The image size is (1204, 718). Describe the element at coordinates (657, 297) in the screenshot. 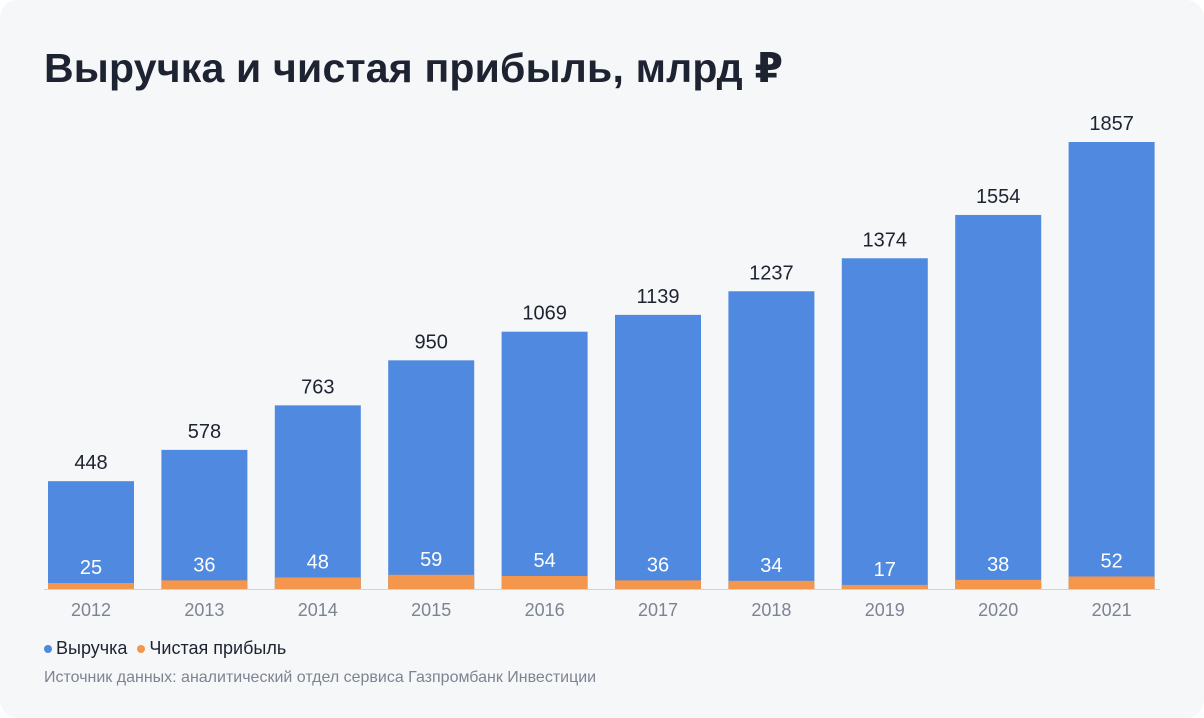

I see `revenue-value-label: 1139` at that location.